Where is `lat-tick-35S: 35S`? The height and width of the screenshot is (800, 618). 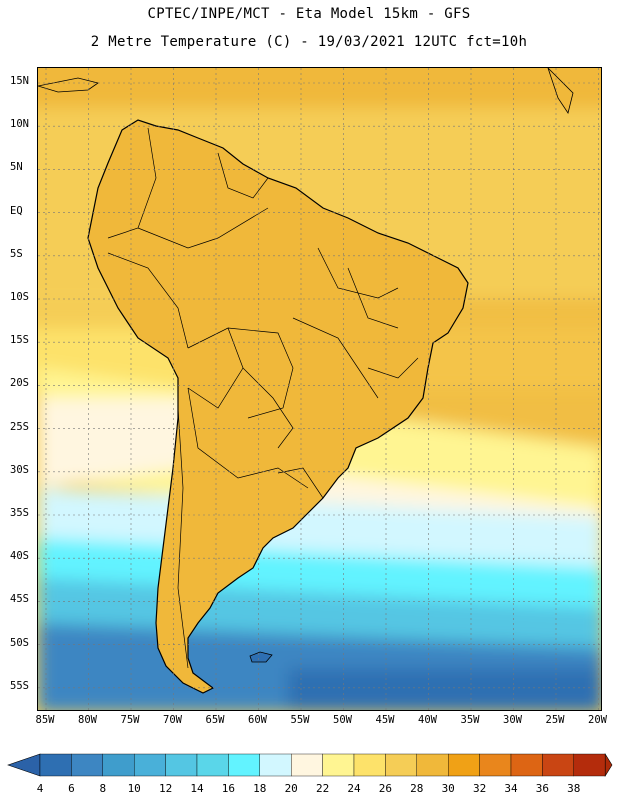
lat-tick-35S: 35S is located at coordinates (19, 513).